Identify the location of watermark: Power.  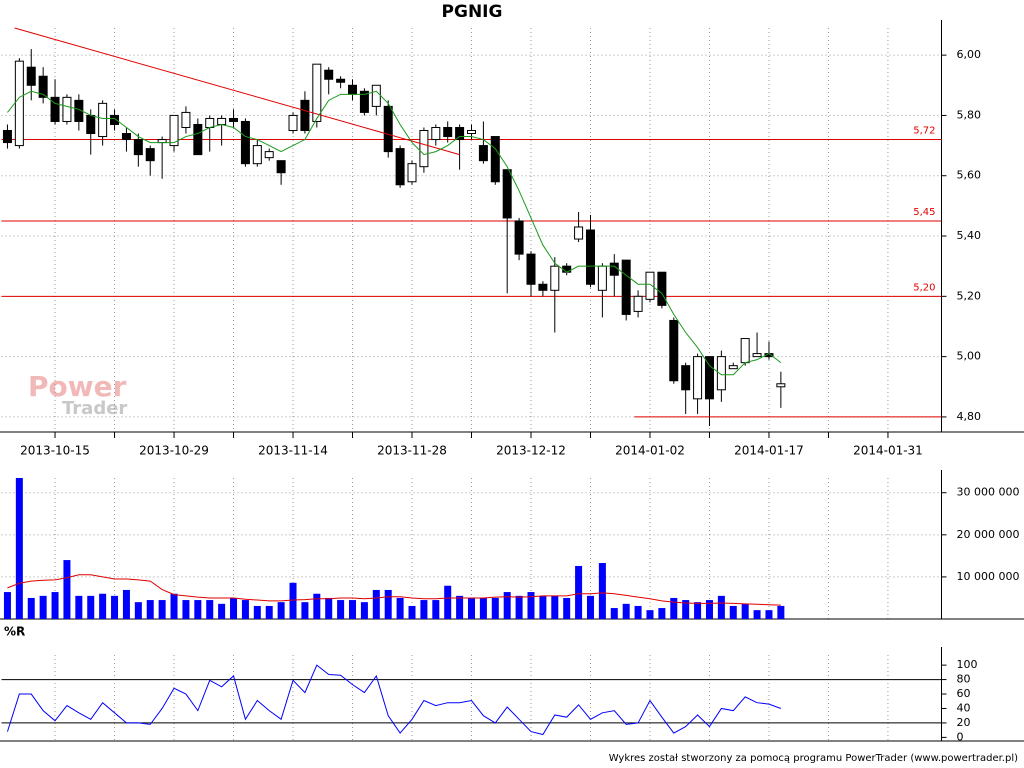
(77, 386).